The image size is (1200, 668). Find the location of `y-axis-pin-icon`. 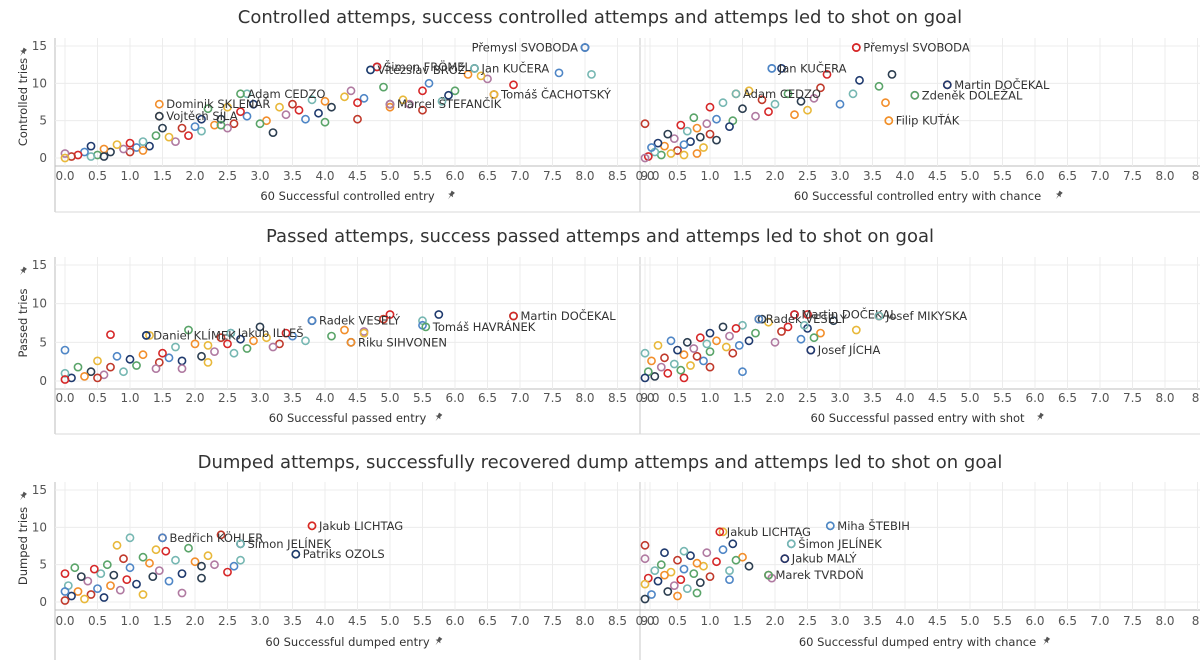

y-axis-pin-icon is located at coordinates (23, 271).